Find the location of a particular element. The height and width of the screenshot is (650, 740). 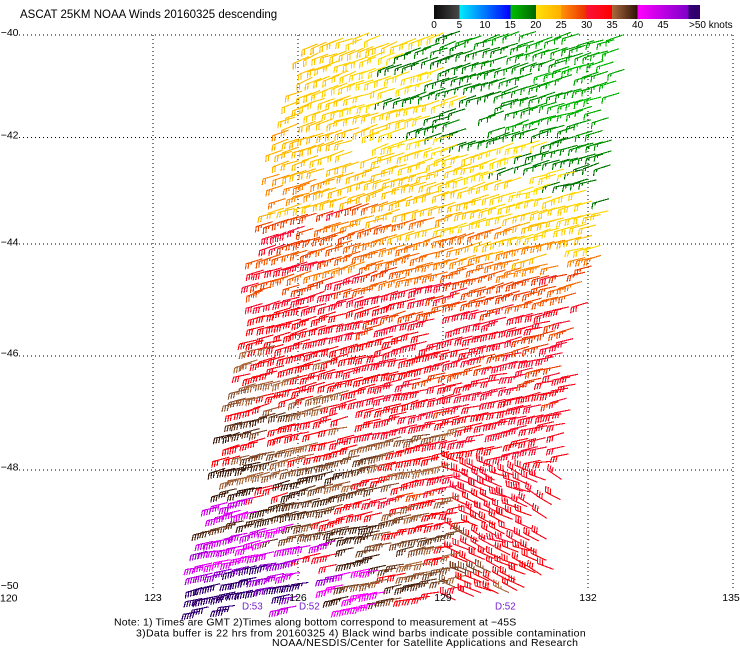

svg-text: 0 is located at coordinates (434, 25).